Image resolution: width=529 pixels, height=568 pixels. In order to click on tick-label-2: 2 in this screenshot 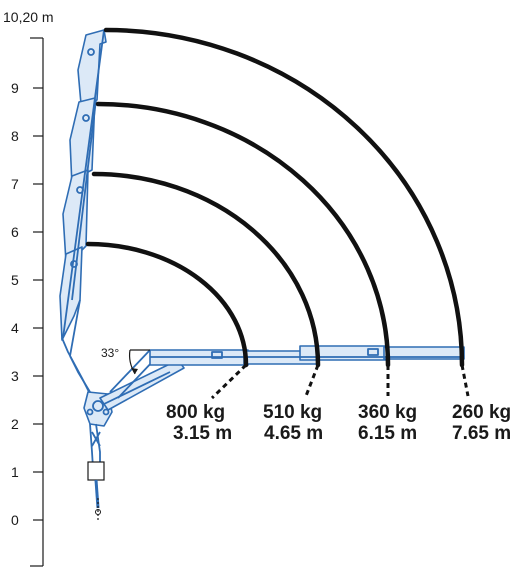, I will do `click(15, 424)`.